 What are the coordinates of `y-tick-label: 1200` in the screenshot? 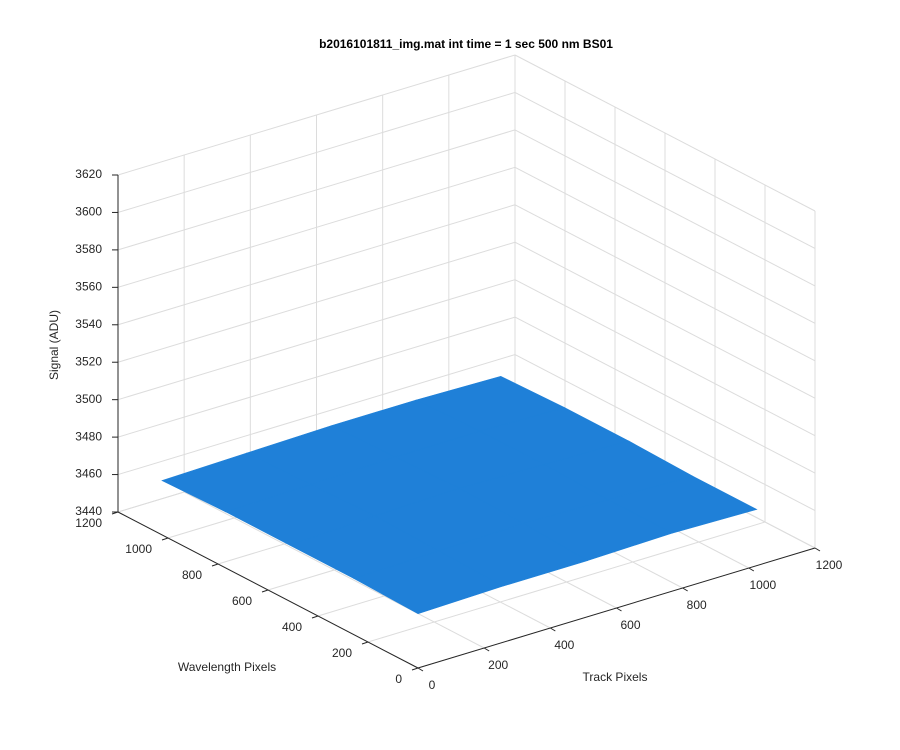 It's located at (88, 523).